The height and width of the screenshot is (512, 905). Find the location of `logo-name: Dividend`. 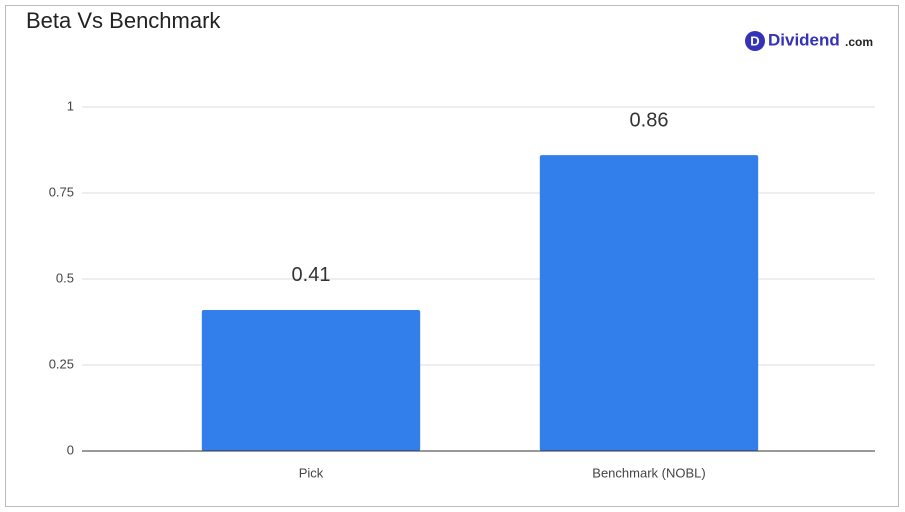

logo-name: Dividend is located at coordinates (804, 39).